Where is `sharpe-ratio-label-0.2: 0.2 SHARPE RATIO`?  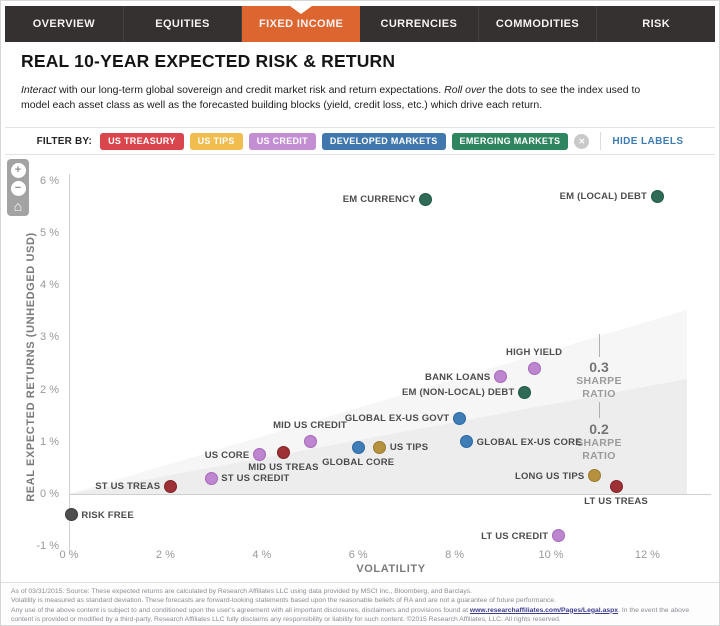
sharpe-ratio-label-0.2: 0.2 SHARPE RATIO is located at coordinates (599, 442).